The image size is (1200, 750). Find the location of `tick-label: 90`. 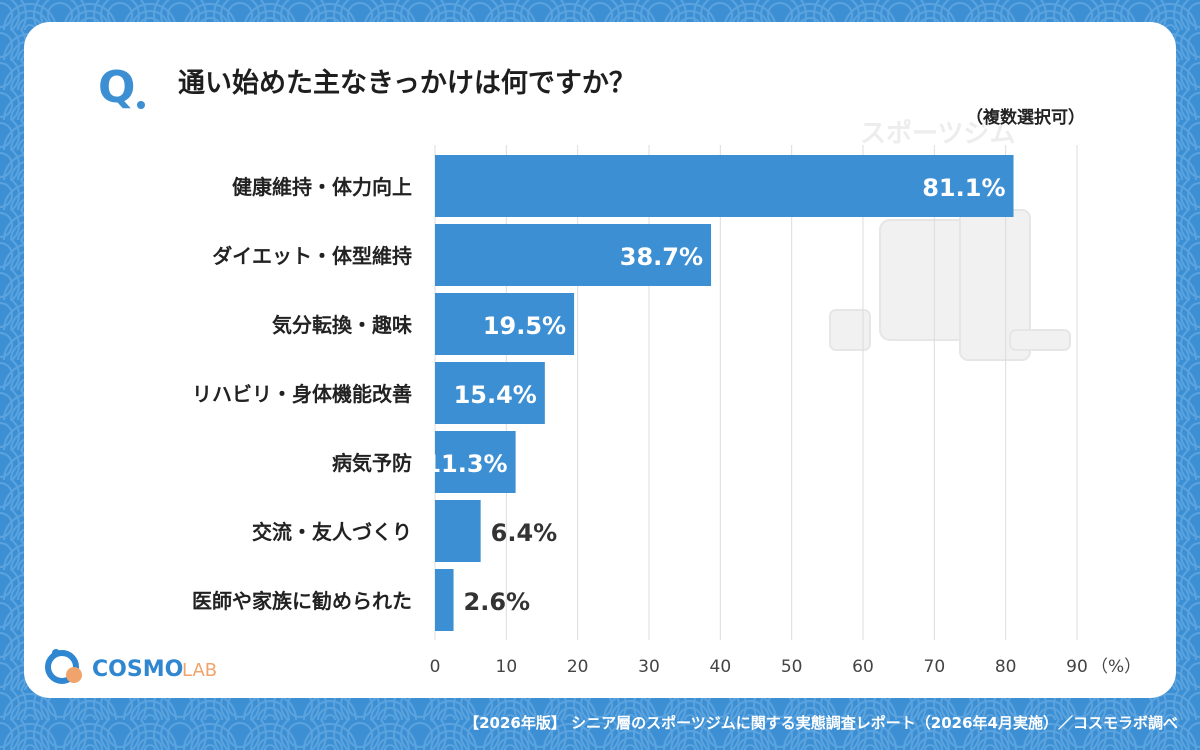

tick-label: 90 is located at coordinates (1077, 667).